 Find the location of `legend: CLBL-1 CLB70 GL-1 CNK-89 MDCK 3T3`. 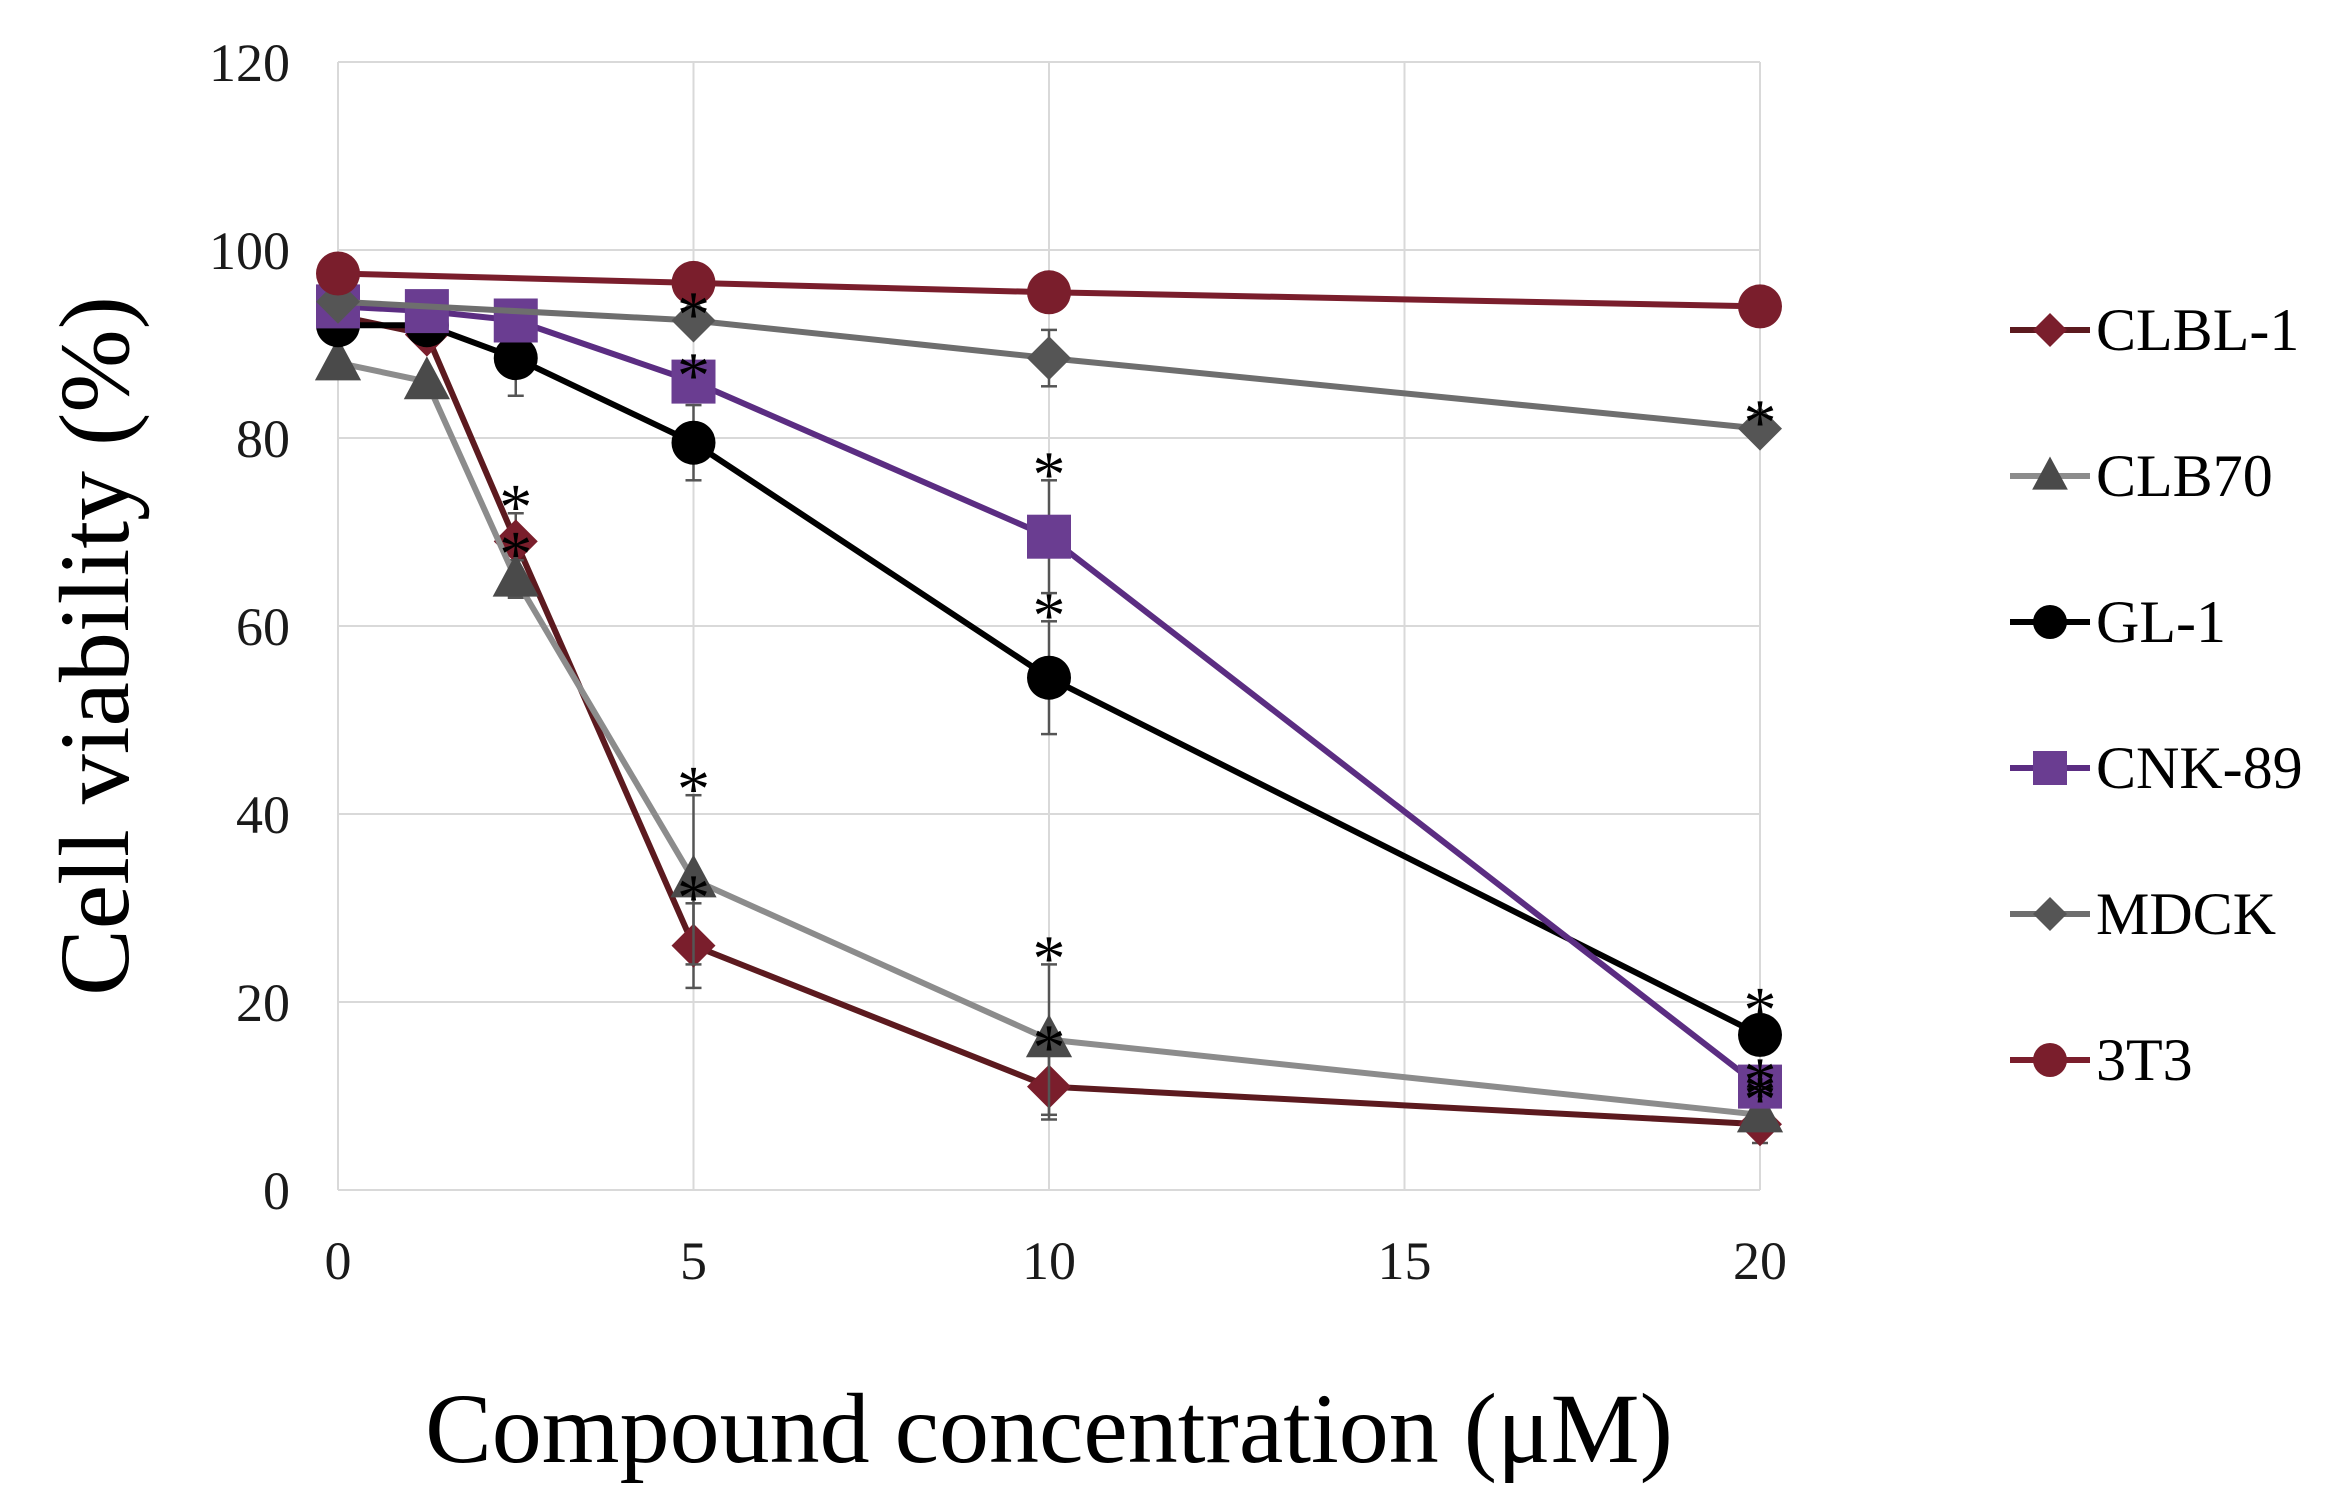

legend: CLBL-1 CLB70 GL-1 CNK-89 MDCK 3T3 is located at coordinates (2156, 695).